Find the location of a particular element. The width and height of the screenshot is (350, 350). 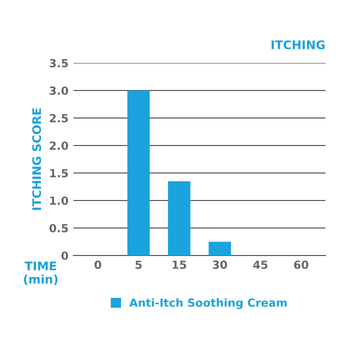

y-tick-label: 2.0 is located at coordinates (59, 145).